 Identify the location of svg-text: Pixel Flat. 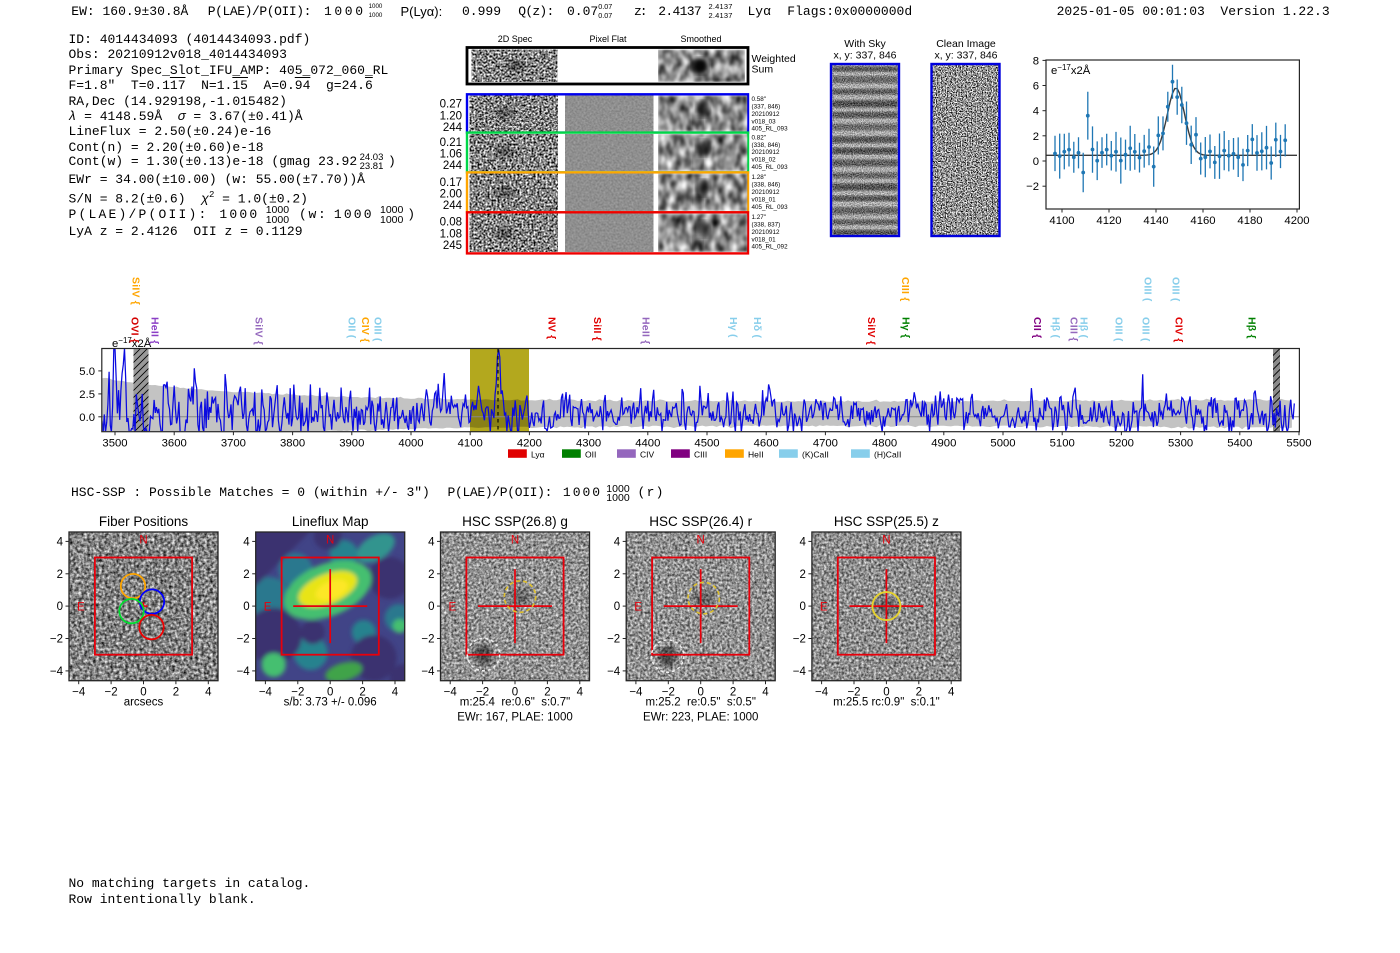
(608, 39).